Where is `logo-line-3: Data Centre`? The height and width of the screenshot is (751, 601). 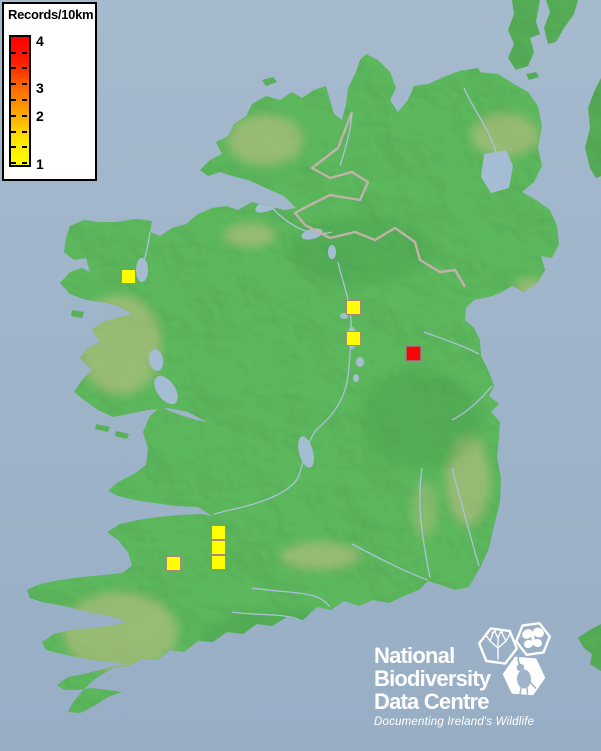
logo-line-3: Data Centre is located at coordinates (431, 701).